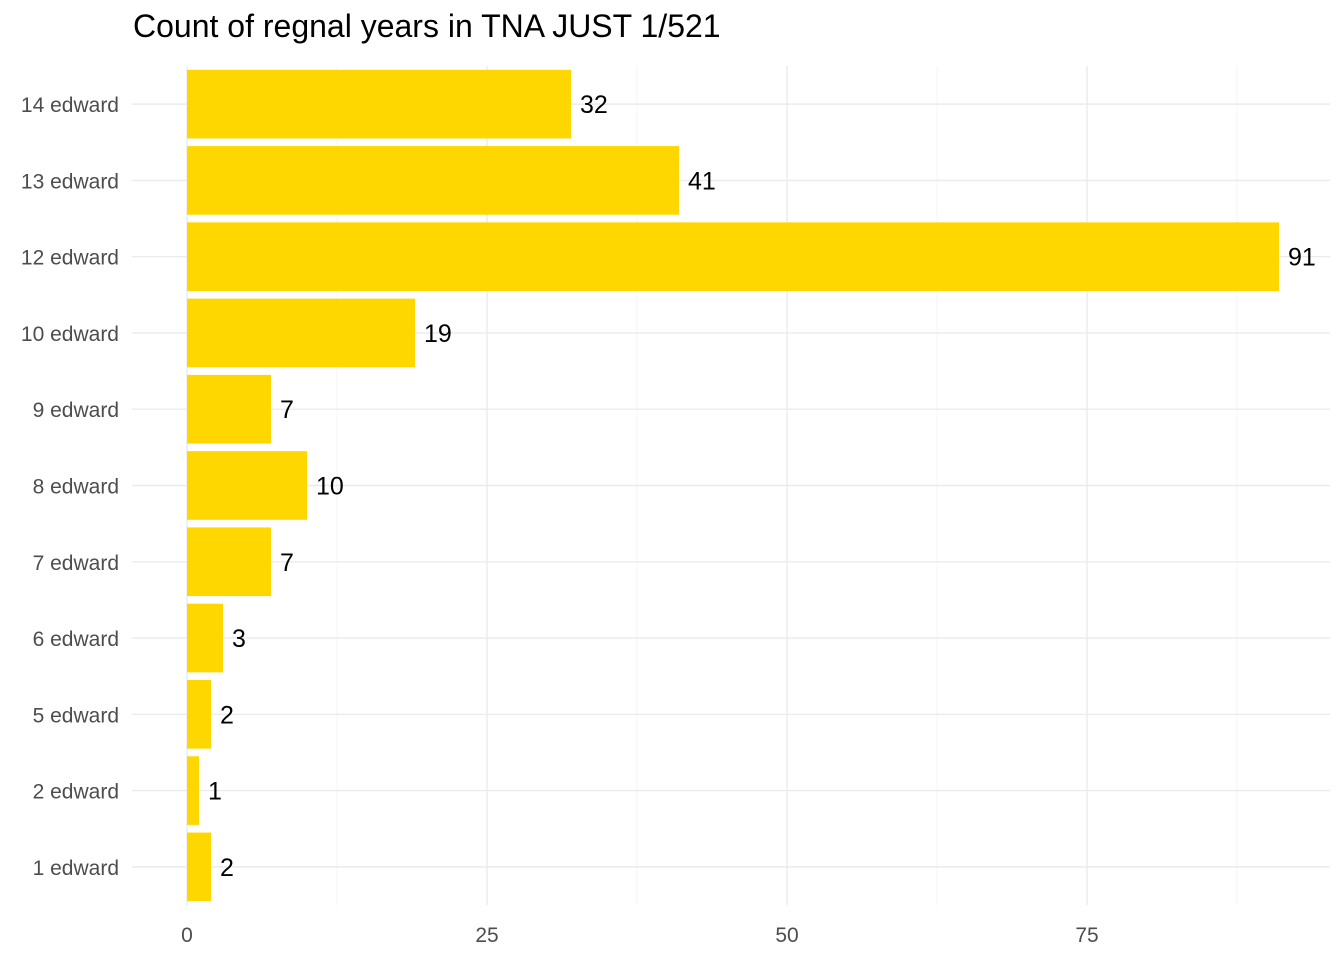  I want to click on data-label: 1, so click(215, 792).